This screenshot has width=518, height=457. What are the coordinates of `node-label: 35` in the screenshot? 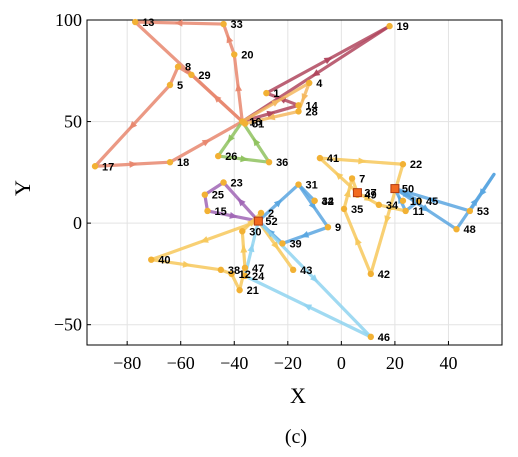 It's located at (357, 210).